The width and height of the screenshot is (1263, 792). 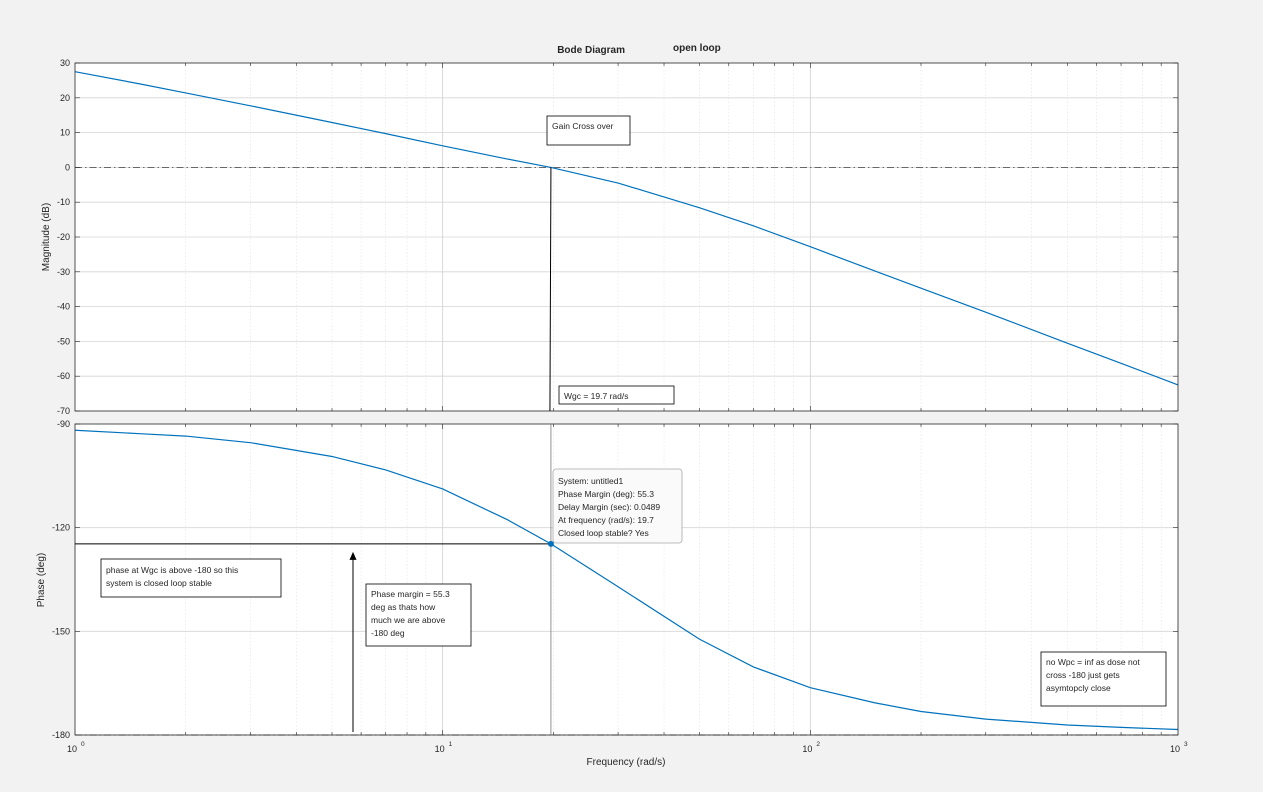 What do you see at coordinates (591, 50) in the screenshot?
I see `chart-title: Bode Diagram` at bounding box center [591, 50].